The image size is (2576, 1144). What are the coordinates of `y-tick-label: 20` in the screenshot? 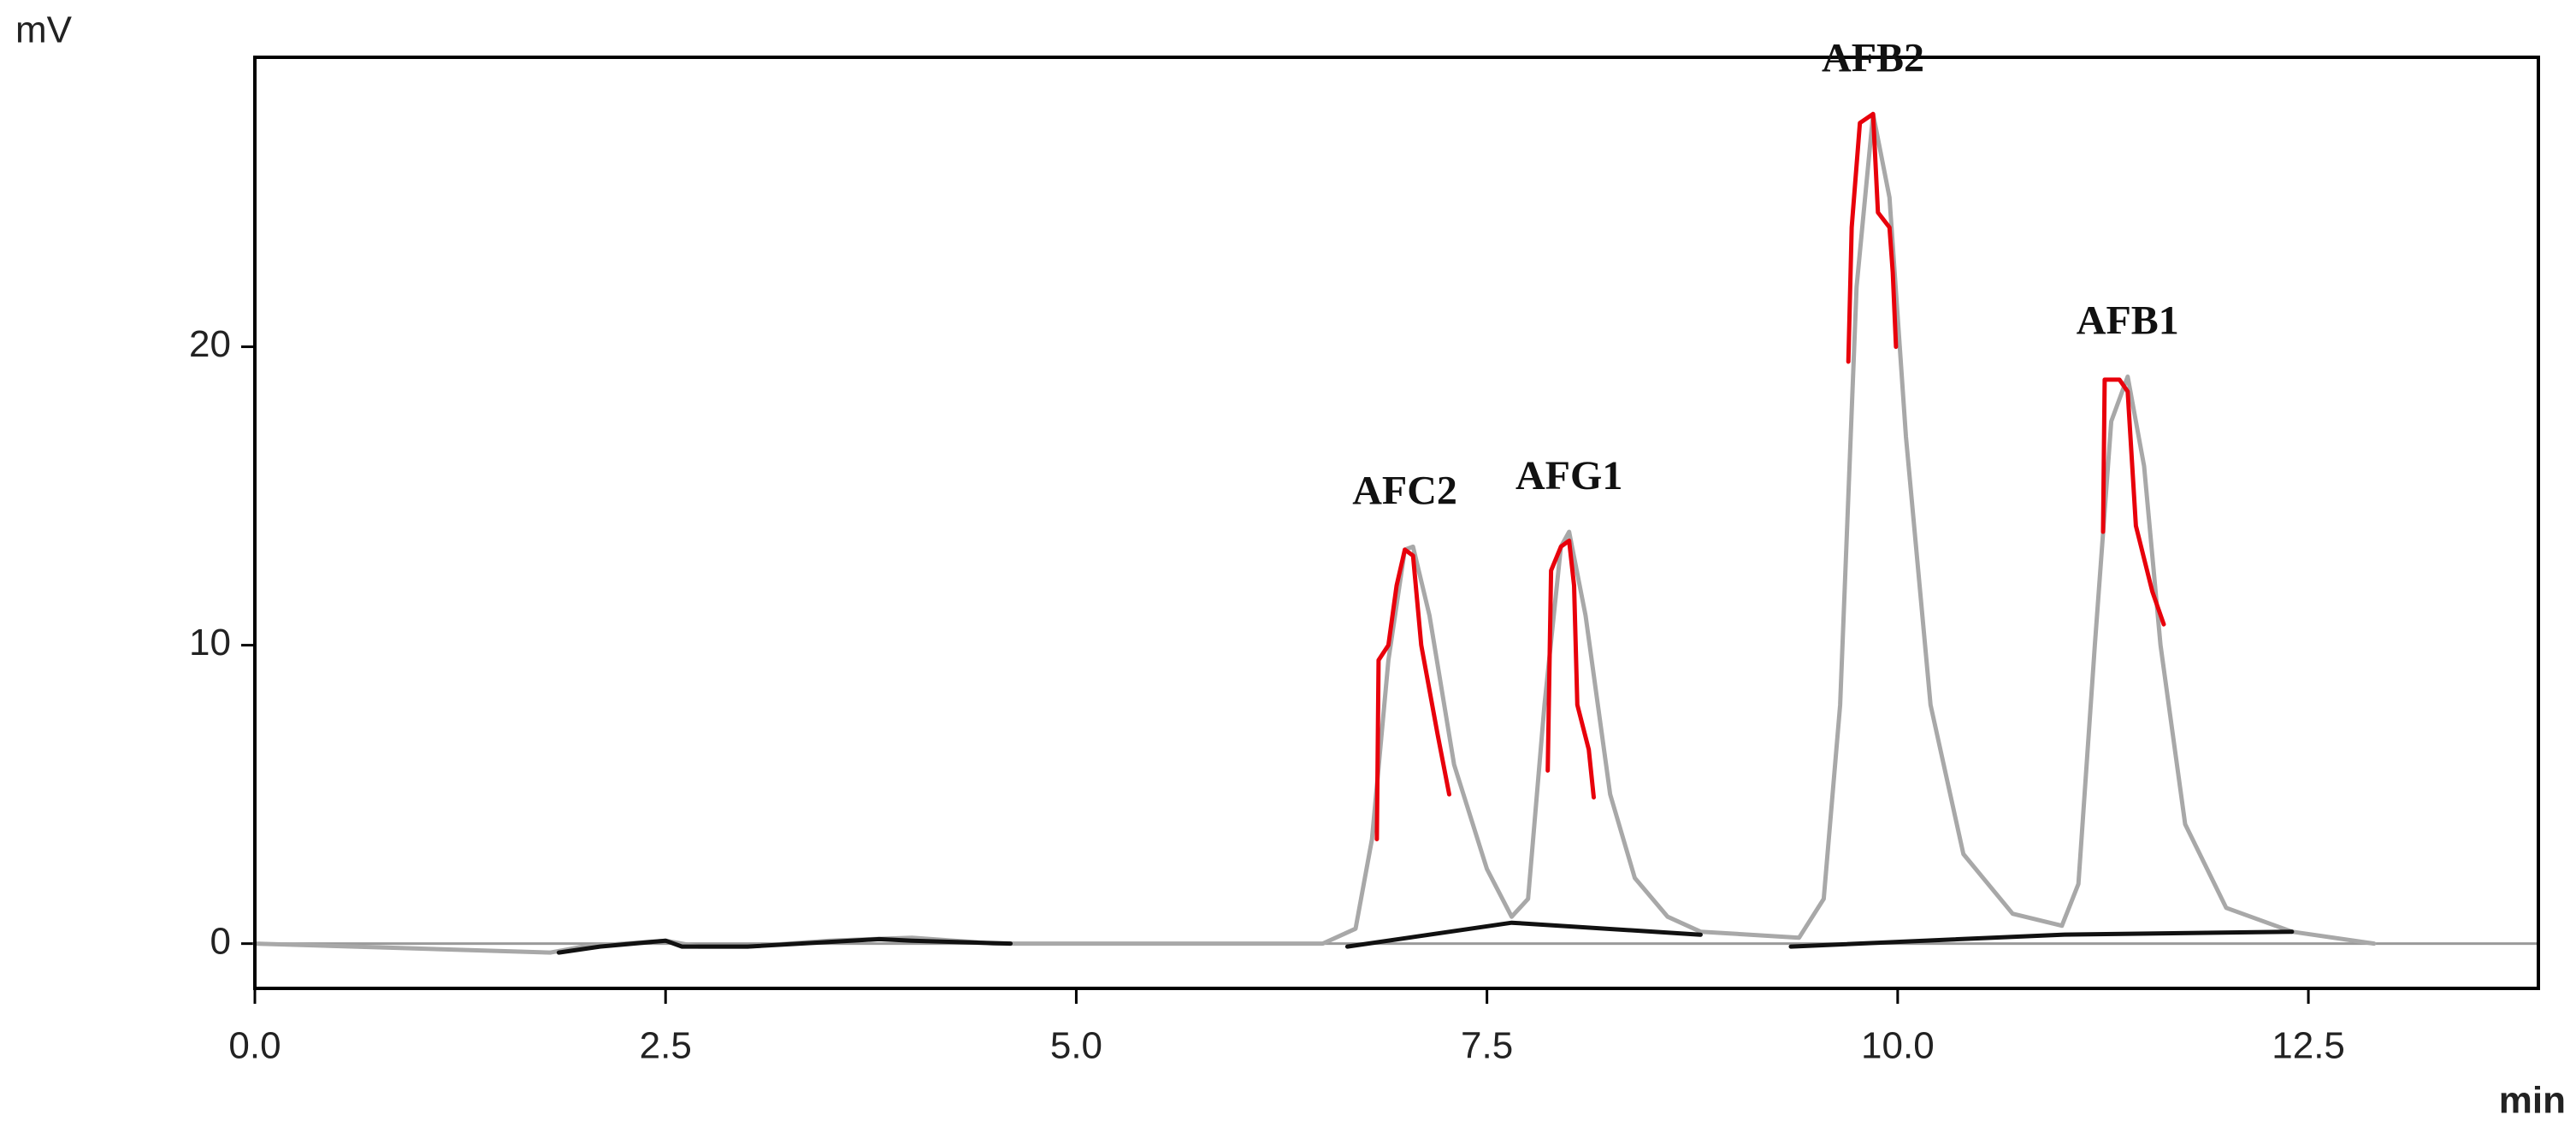 It's located at (210, 344).